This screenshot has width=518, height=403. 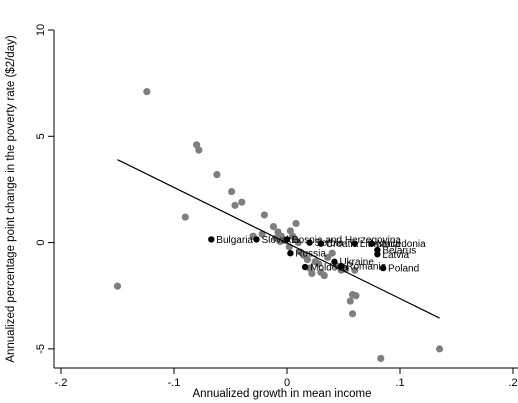 I want to click on point-label: Bulgaria, so click(x=234, y=240).